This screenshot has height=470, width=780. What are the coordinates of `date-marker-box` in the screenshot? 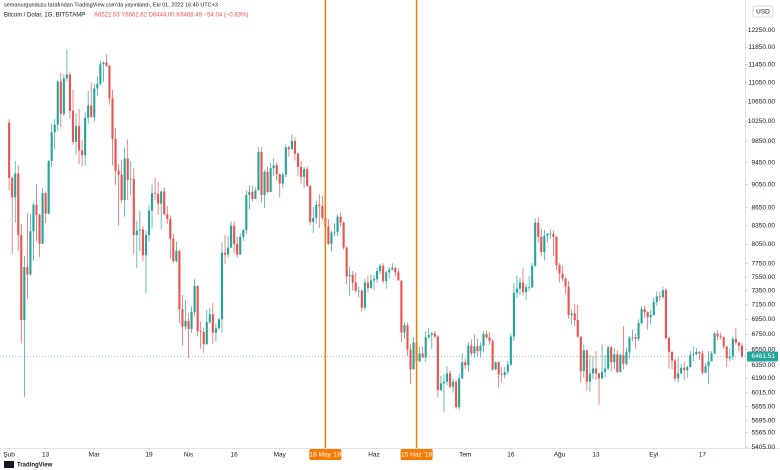 It's located at (325, 454).